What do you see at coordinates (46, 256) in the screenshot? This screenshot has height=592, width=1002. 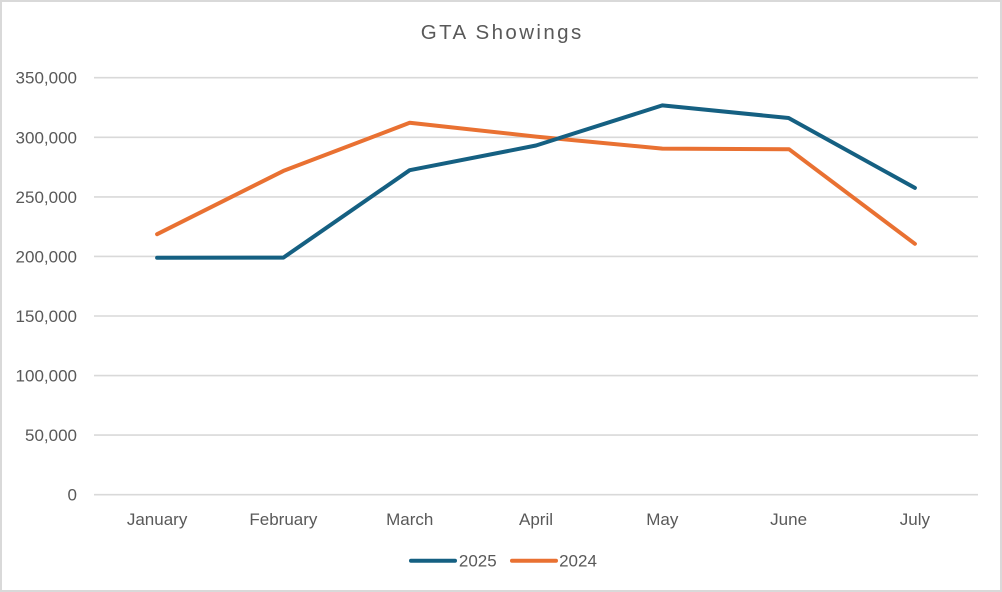 I see `svg-text: 200,000` at bounding box center [46, 256].